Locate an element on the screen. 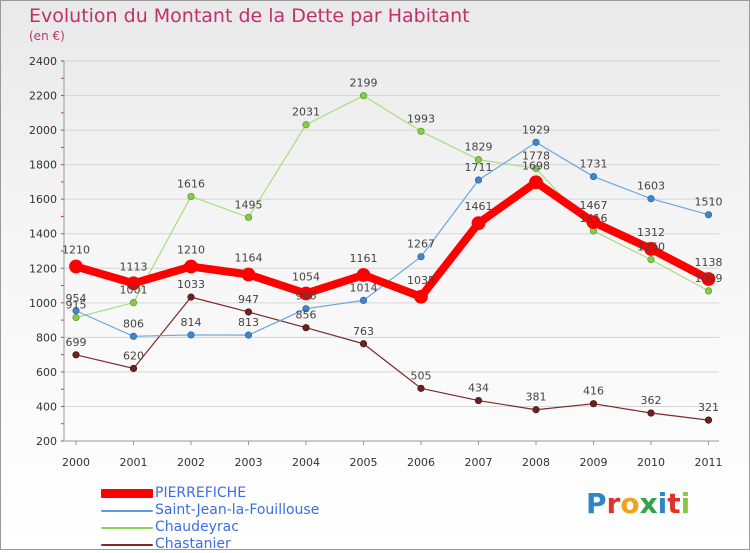 Image resolution: width=750 pixels, height=553 pixels. legend-label: Saint-Jean-la-Fouillouse is located at coordinates (237, 510).